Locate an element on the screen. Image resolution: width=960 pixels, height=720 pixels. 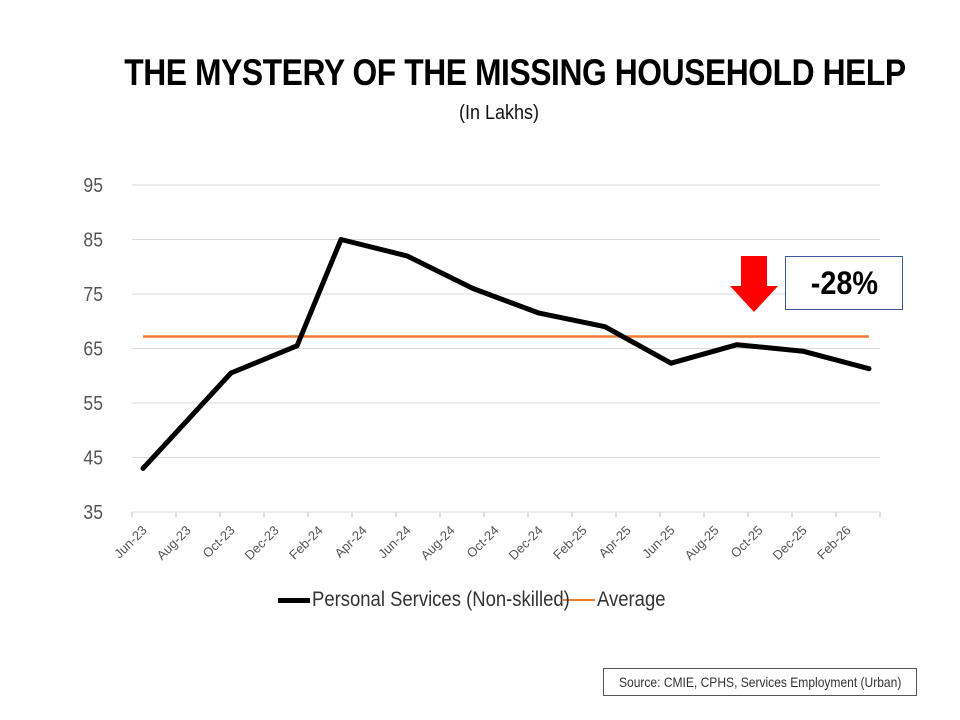
y-tick-label: 65 is located at coordinates (93, 348).